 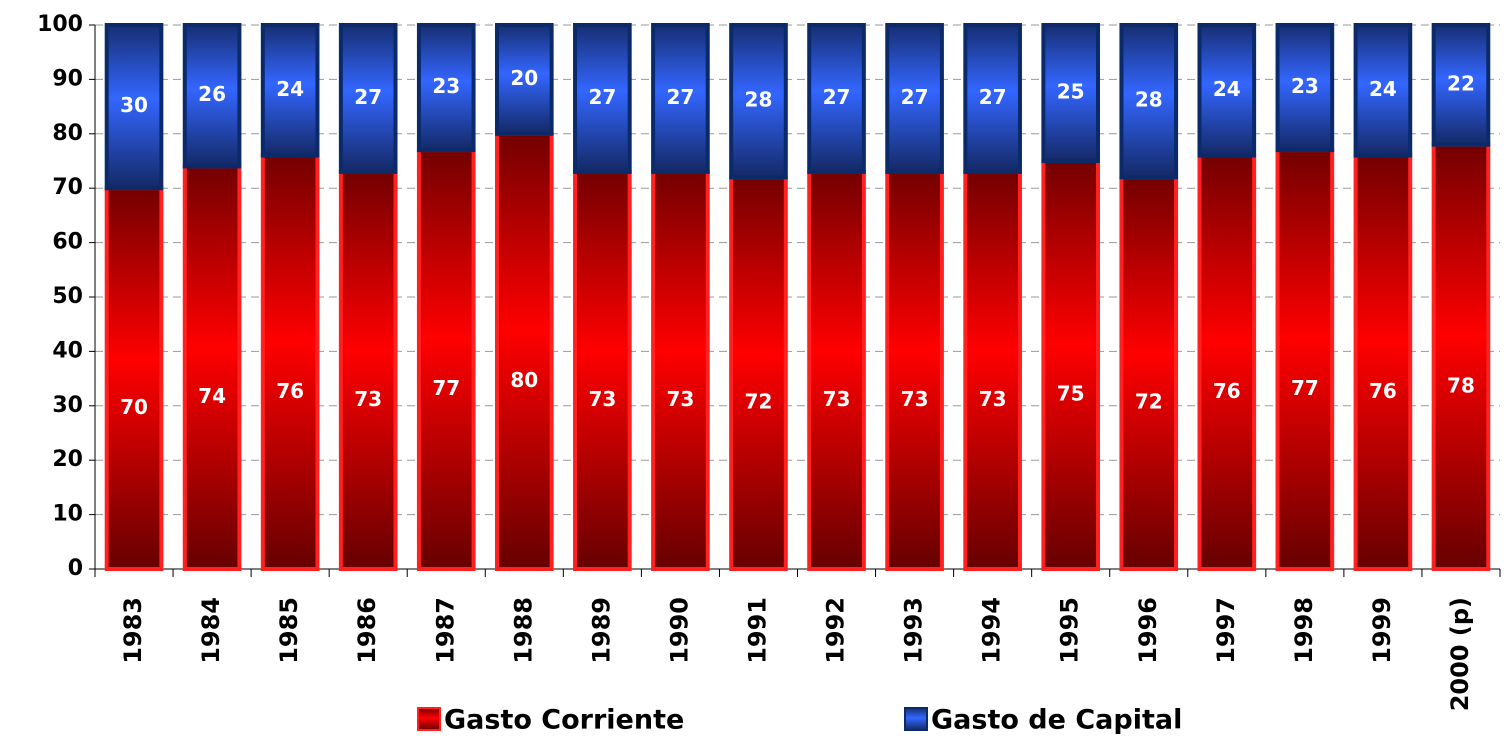 I want to click on value-label: 25, so click(x=1071, y=92).